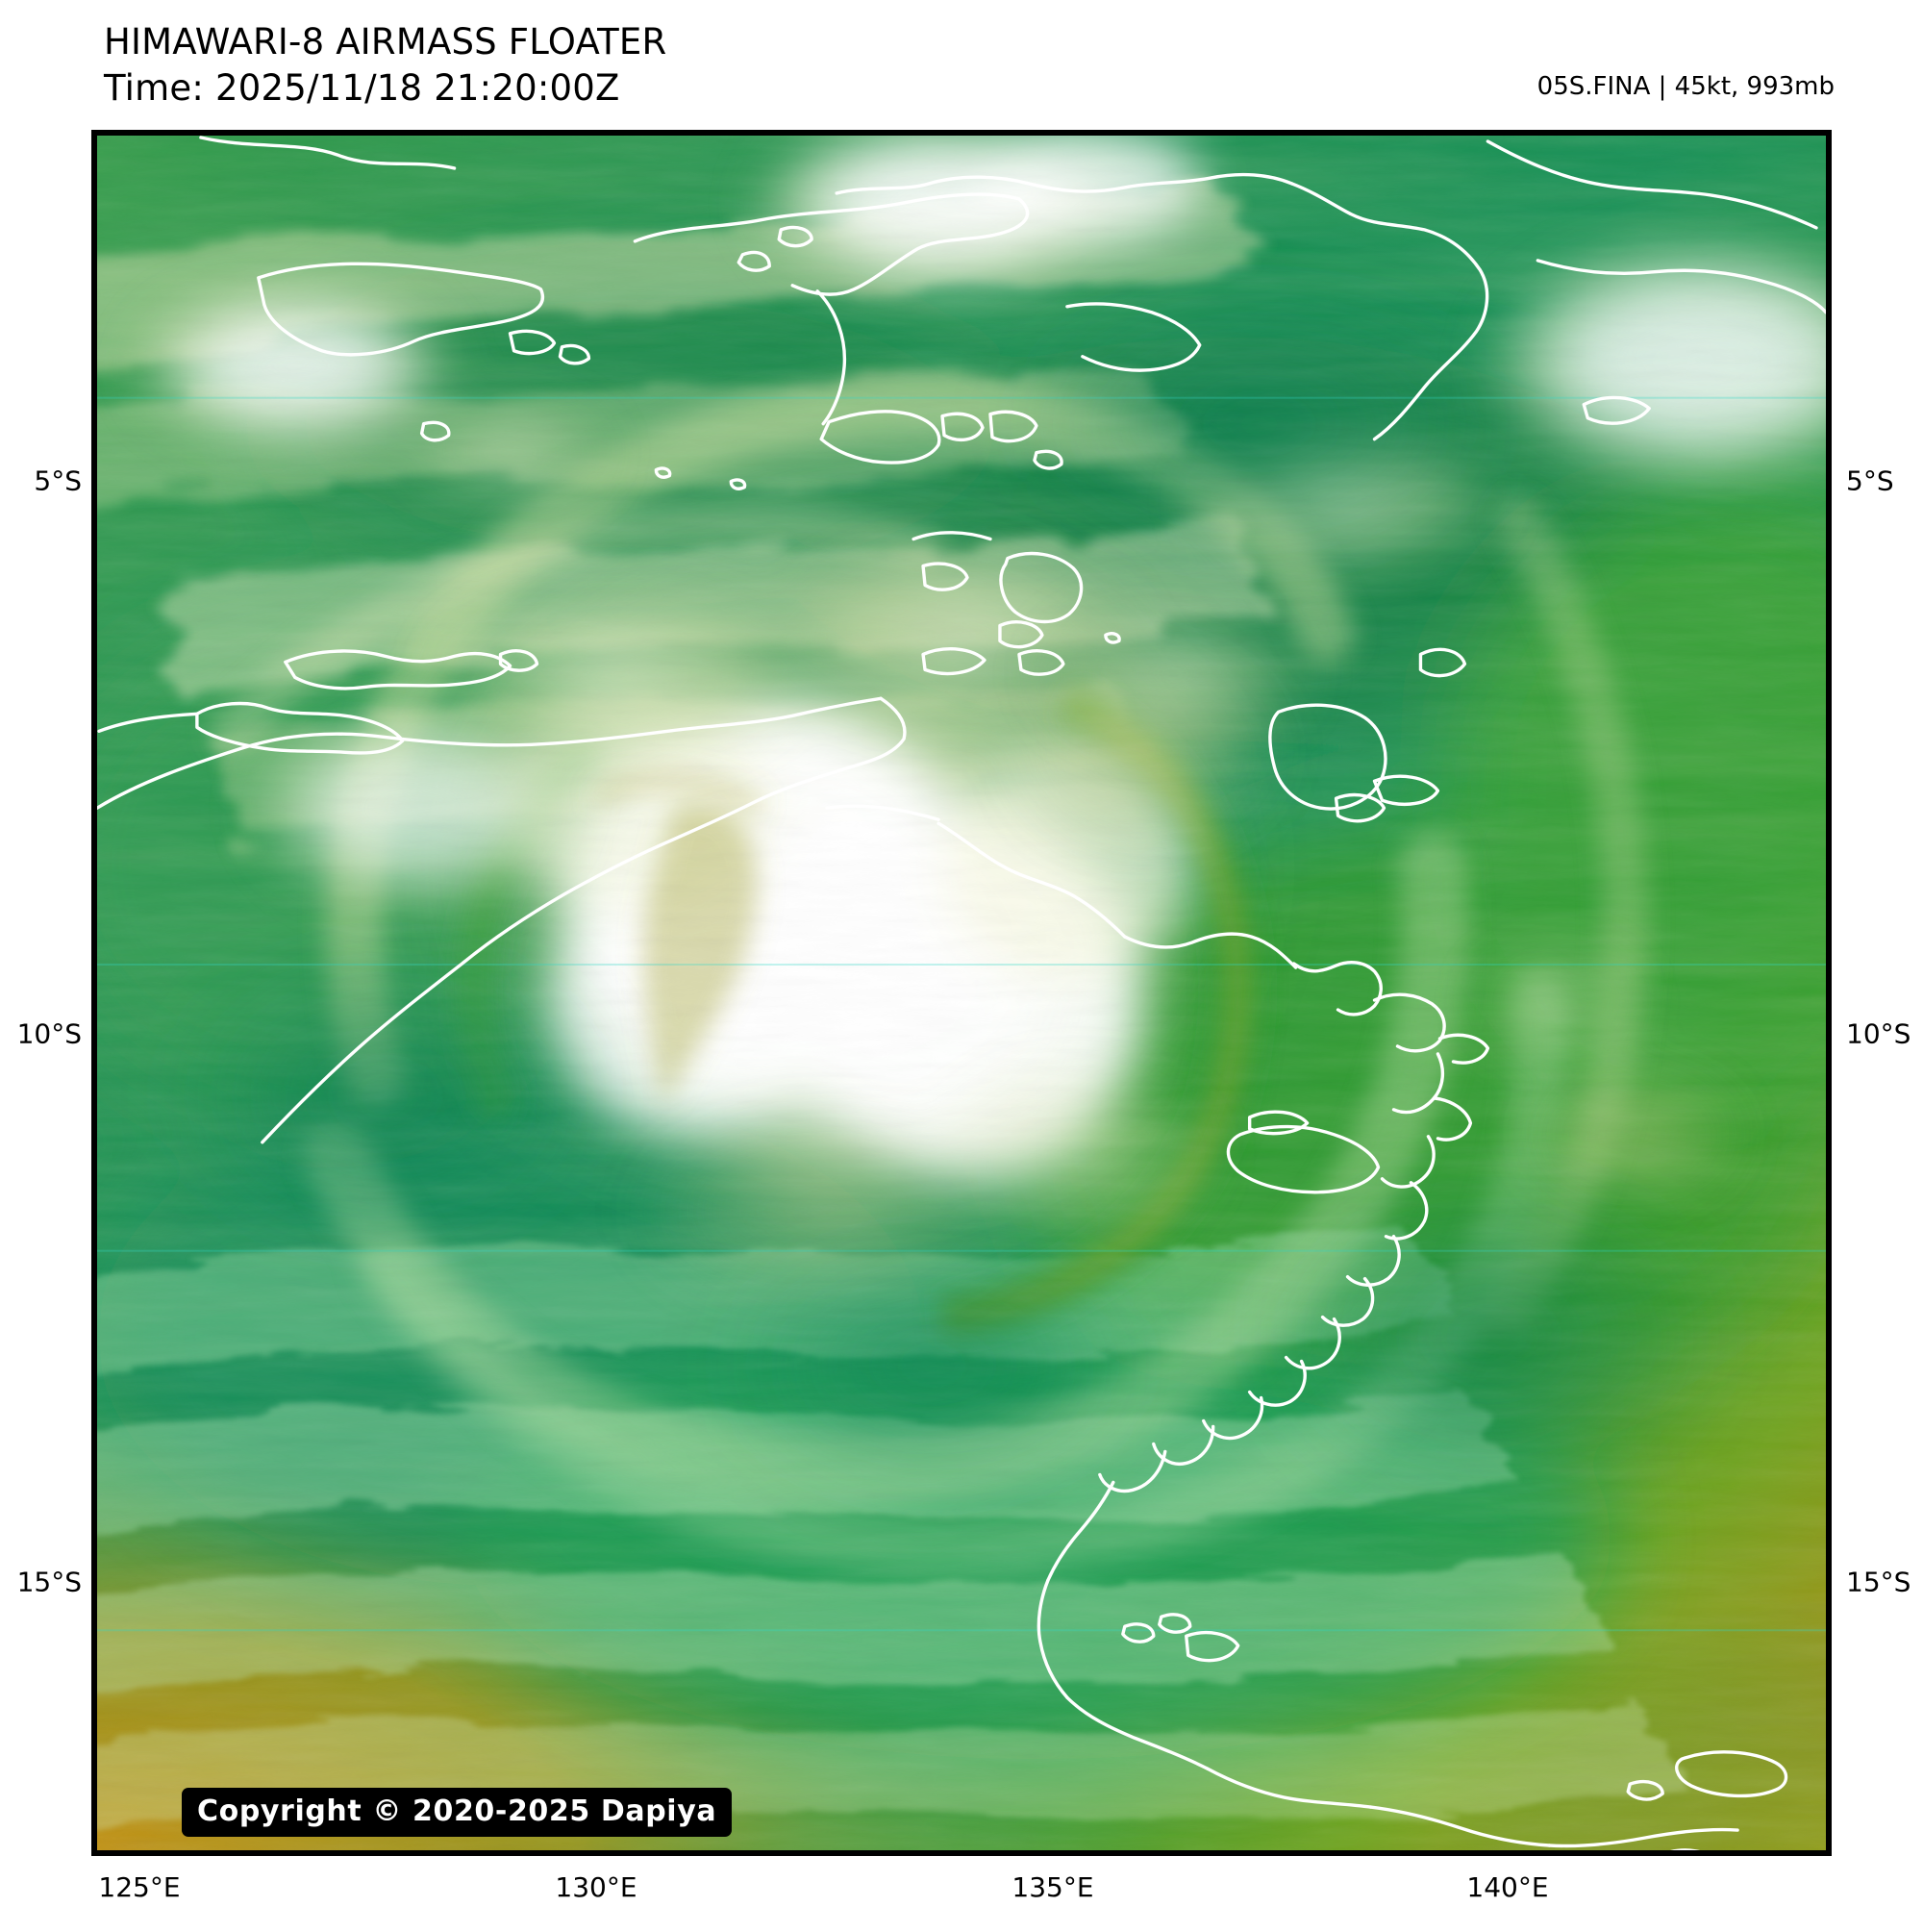  What do you see at coordinates (1685, 86) in the screenshot?
I see `storm-info-label: 05S.FINA | 45kt, 993mb` at bounding box center [1685, 86].